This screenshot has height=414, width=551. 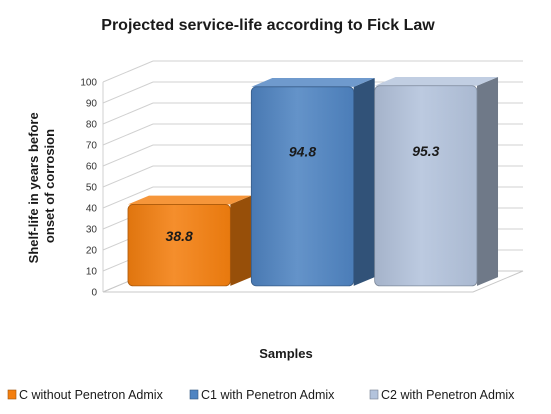 What do you see at coordinates (448, 395) in the screenshot?
I see `legend-label: C2 with Penetron Admix` at bounding box center [448, 395].